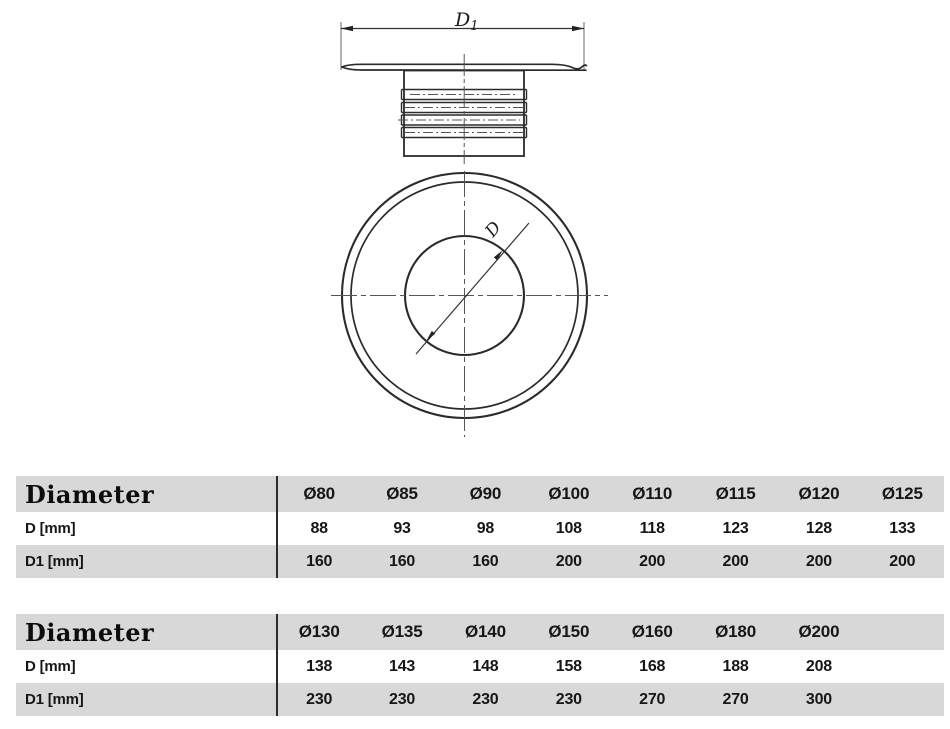 Image resolution: width=950 pixels, height=729 pixels. I want to click on value-cell: 98, so click(485, 528).